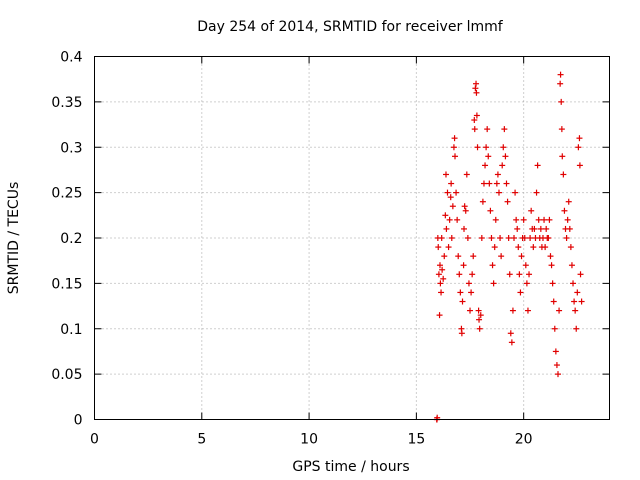 This screenshot has height=480, width=640. I want to click on x-tick-labels: 0 5 10 15 20, so click(311, 440).